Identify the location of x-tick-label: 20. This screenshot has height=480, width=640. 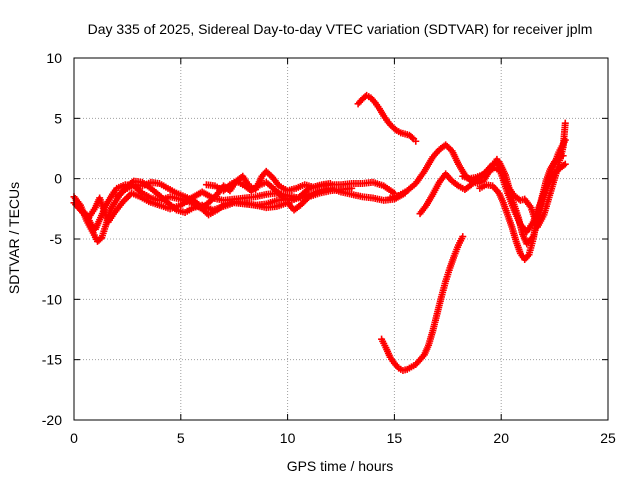
(501, 438).